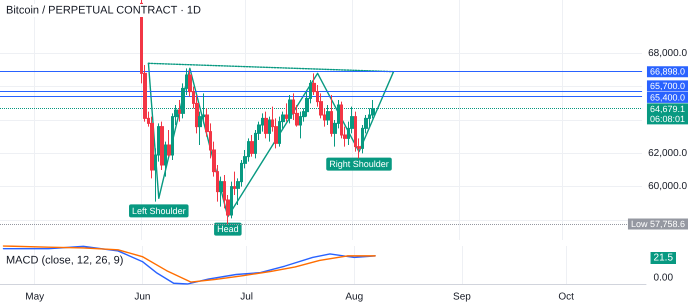 This screenshot has height=304, width=690. I want to click on chart-title: Bitcoin / PERPETUAL CONTRACT · 1D, so click(104, 10).